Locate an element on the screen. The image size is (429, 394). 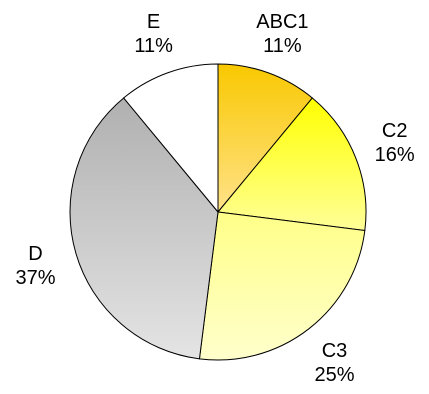
slice-percent-label: 25% is located at coordinates (334, 375).